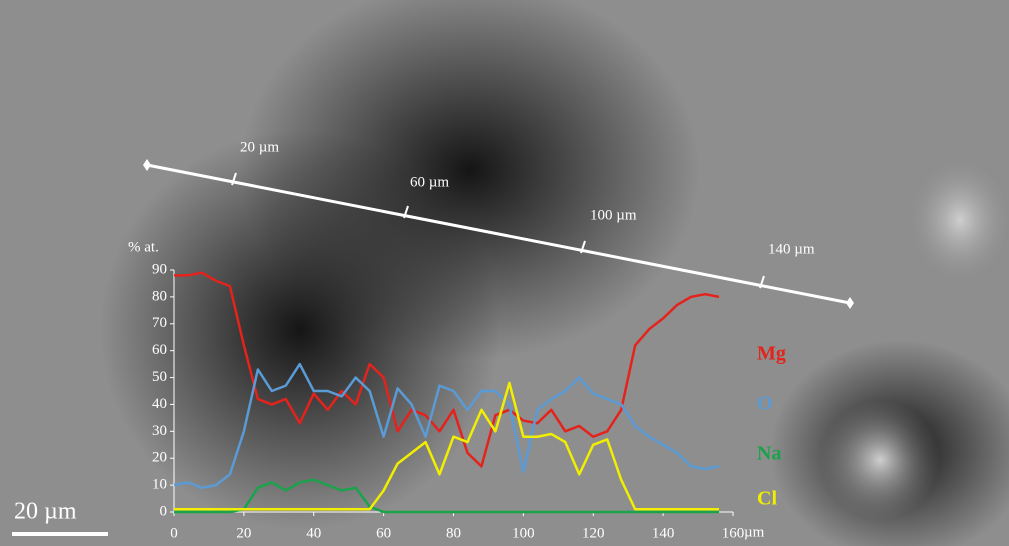  Describe the element at coordinates (159, 296) in the screenshot. I see `y-tick-label: 80` at that location.